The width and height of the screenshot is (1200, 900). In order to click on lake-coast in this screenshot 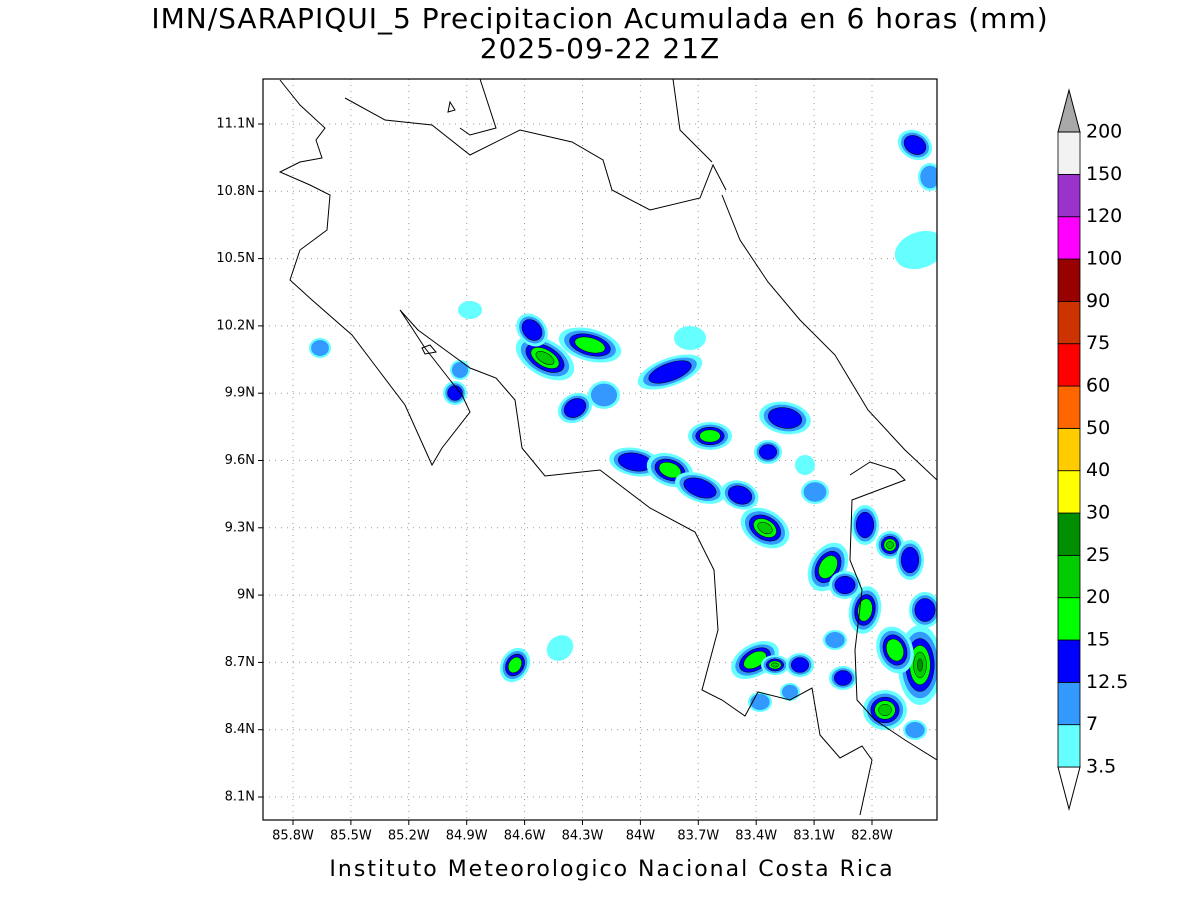, I will do `click(586, 121)`.